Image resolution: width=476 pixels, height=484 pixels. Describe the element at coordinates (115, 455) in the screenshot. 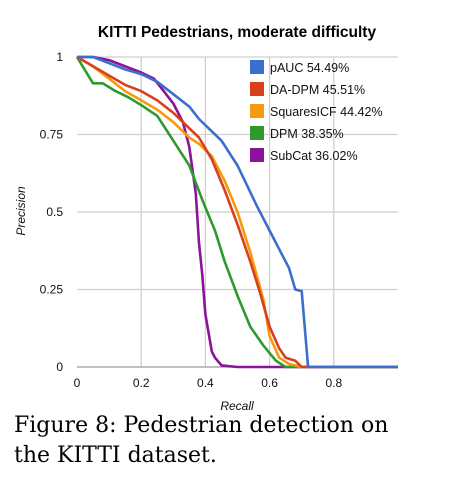

I see `caption-line-2: the KITTI dataset.` at that location.